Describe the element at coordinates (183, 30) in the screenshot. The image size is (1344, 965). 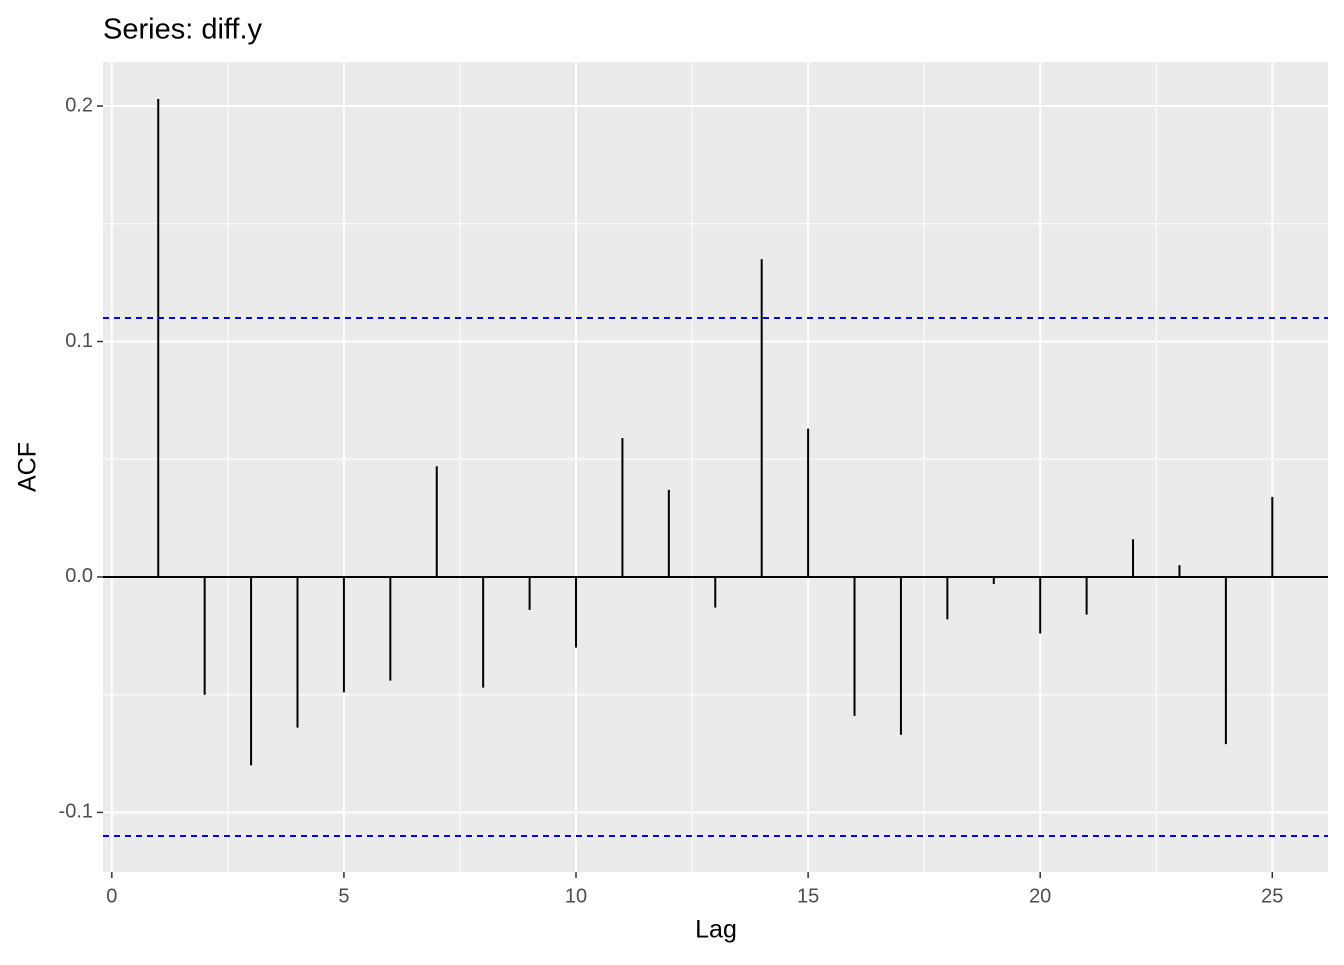
I see `chart-title: Series: diff.y` at that location.